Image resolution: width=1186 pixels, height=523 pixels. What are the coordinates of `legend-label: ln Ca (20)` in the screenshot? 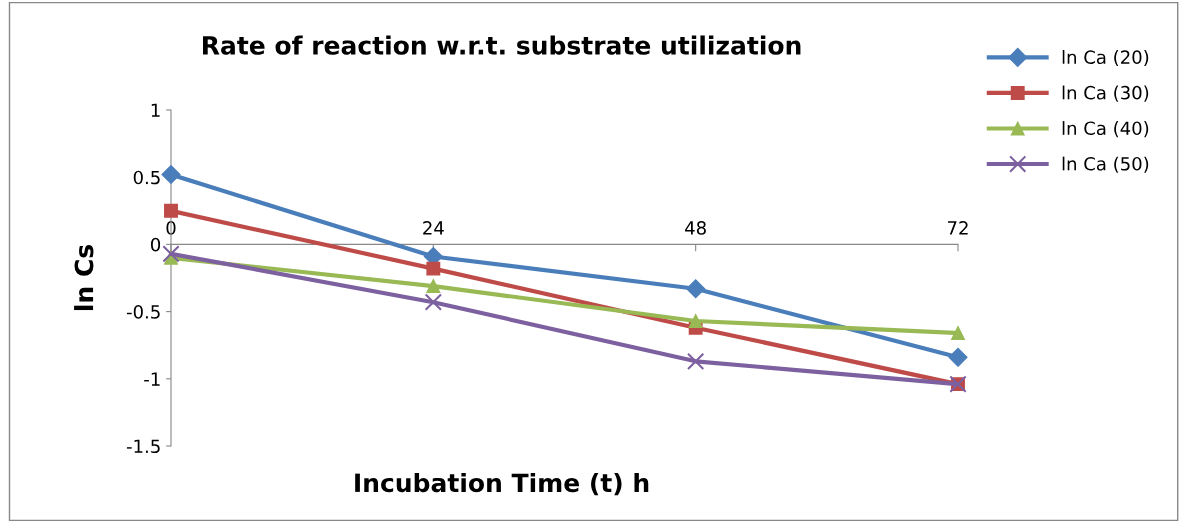 It's located at (1105, 58).